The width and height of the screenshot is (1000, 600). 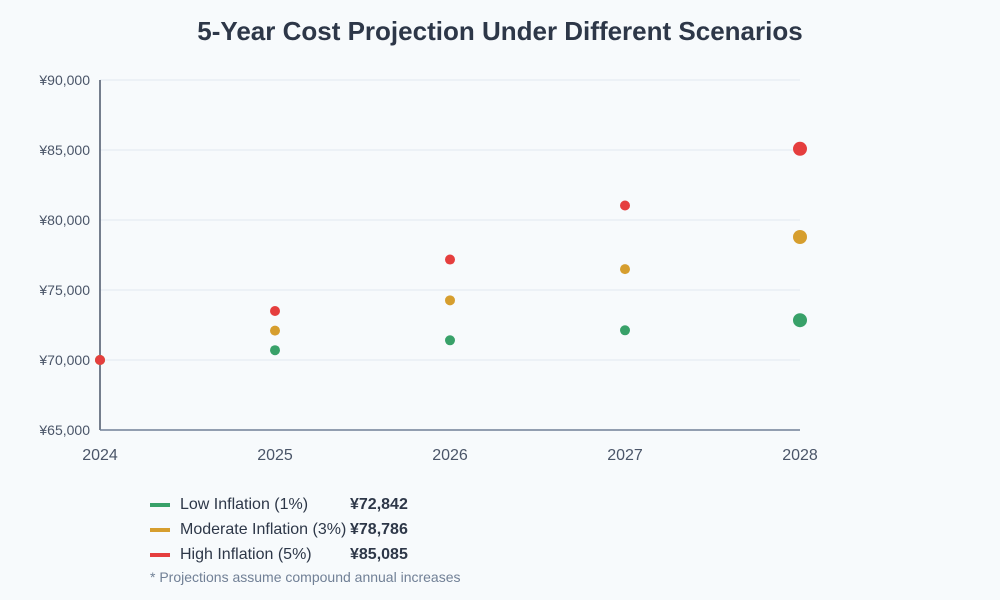 I want to click on y-tick-label: ¥65,000, so click(x=64, y=430).